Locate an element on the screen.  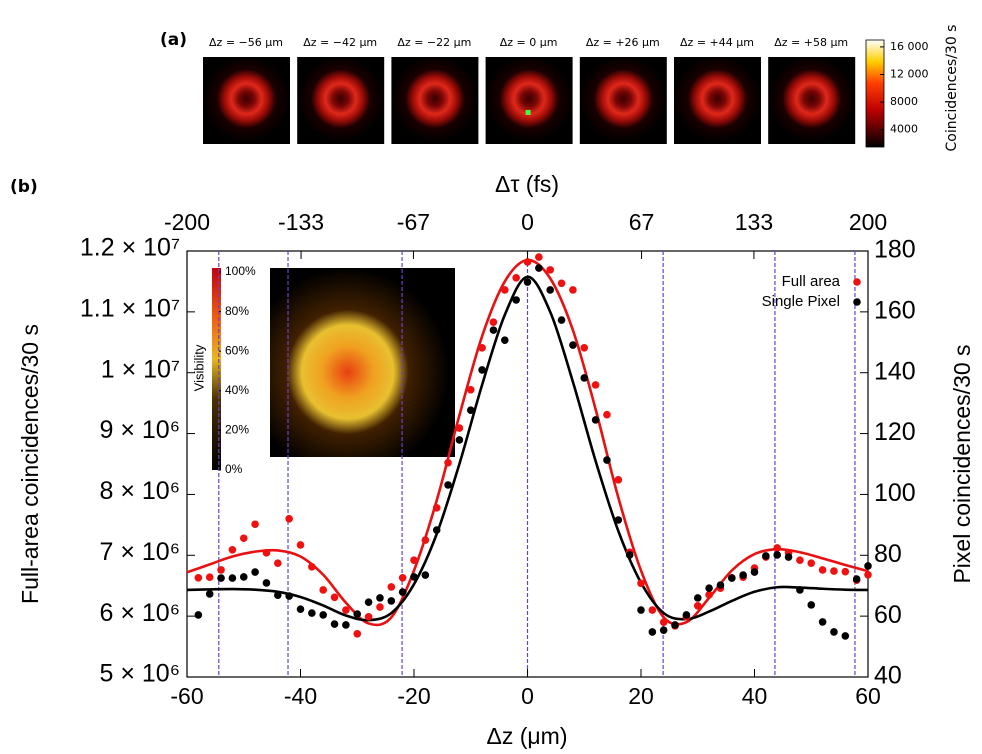
y2-tick-label: 120 is located at coordinates (895, 432).